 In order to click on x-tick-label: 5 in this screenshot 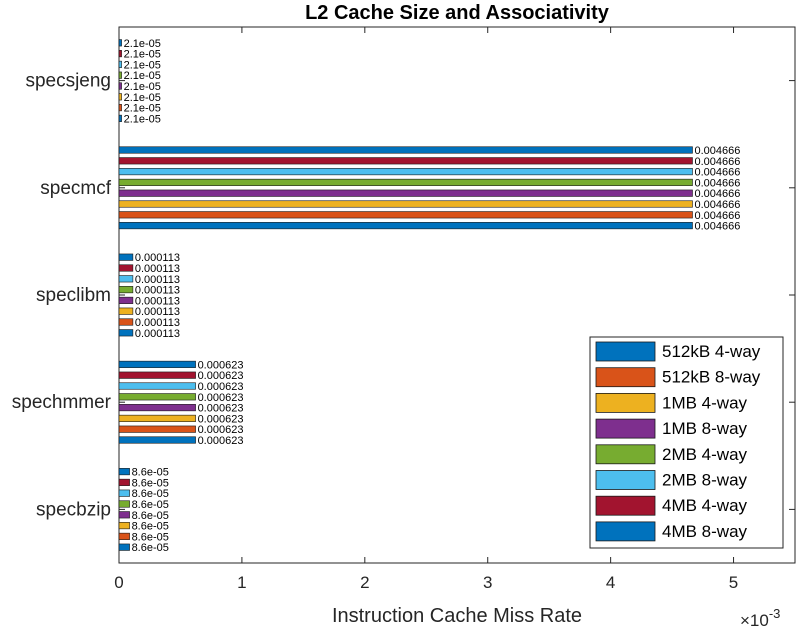, I will do `click(733, 582)`.